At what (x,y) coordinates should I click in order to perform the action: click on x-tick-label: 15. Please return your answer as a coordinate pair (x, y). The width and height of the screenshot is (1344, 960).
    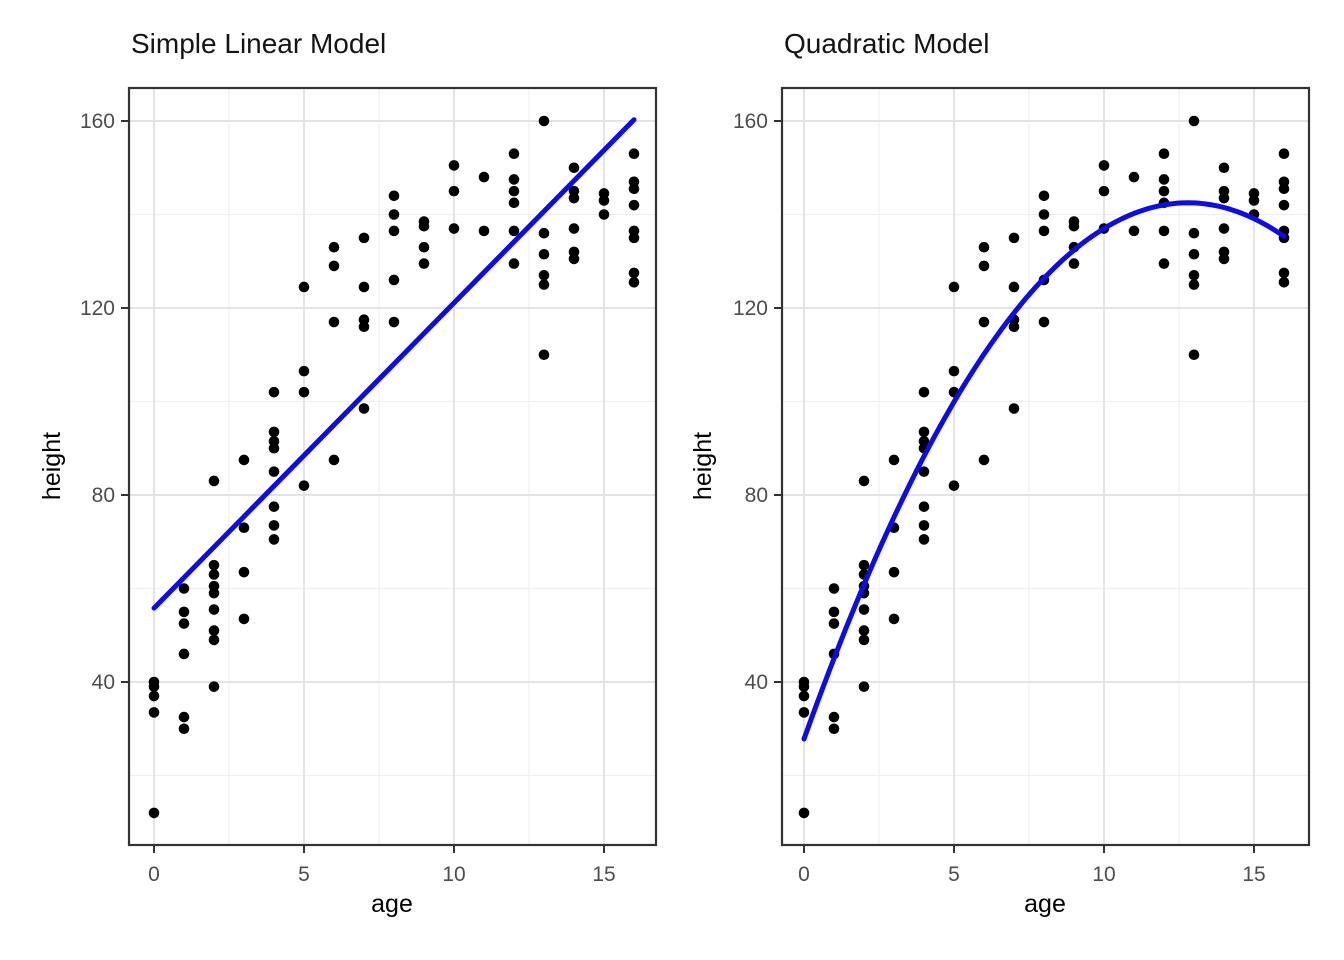
    Looking at the image, I should click on (603, 874).